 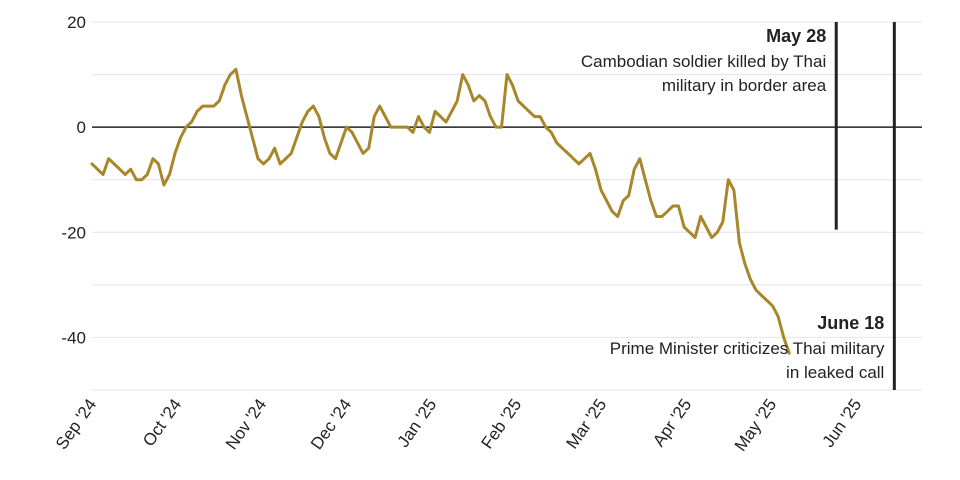 What do you see at coordinates (76, 424) in the screenshot?
I see `x-tick-label: Sep '24` at bounding box center [76, 424].